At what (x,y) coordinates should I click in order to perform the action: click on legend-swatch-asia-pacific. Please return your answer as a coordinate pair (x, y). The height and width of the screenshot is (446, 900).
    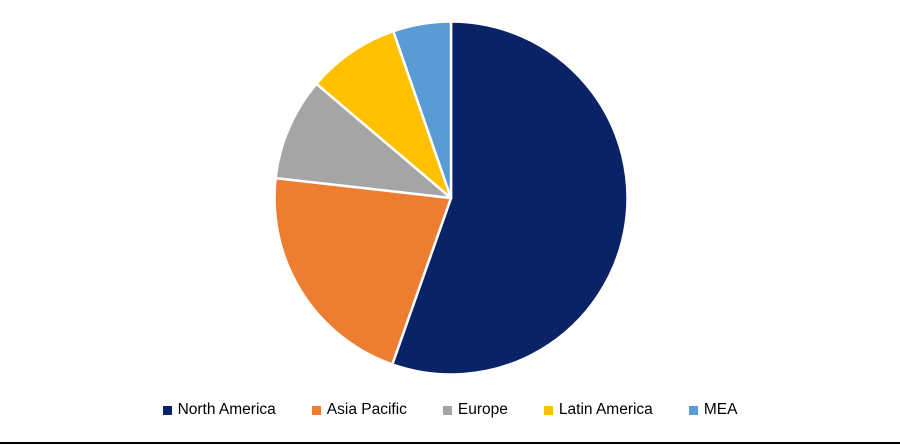
    Looking at the image, I should click on (316, 410).